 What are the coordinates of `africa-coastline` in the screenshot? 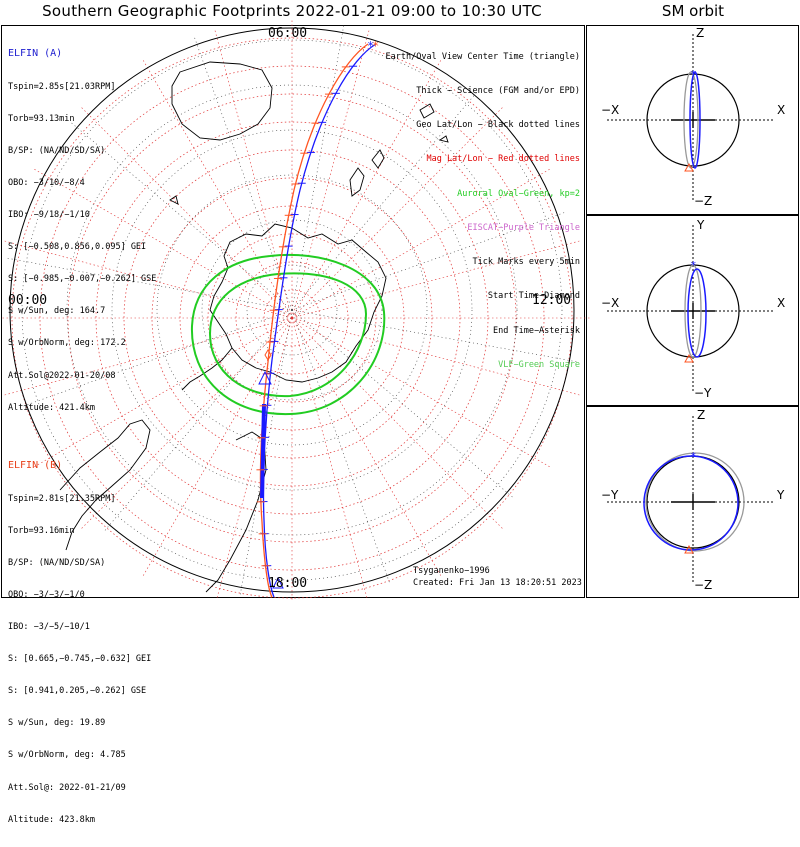 It's located at (236, 512).